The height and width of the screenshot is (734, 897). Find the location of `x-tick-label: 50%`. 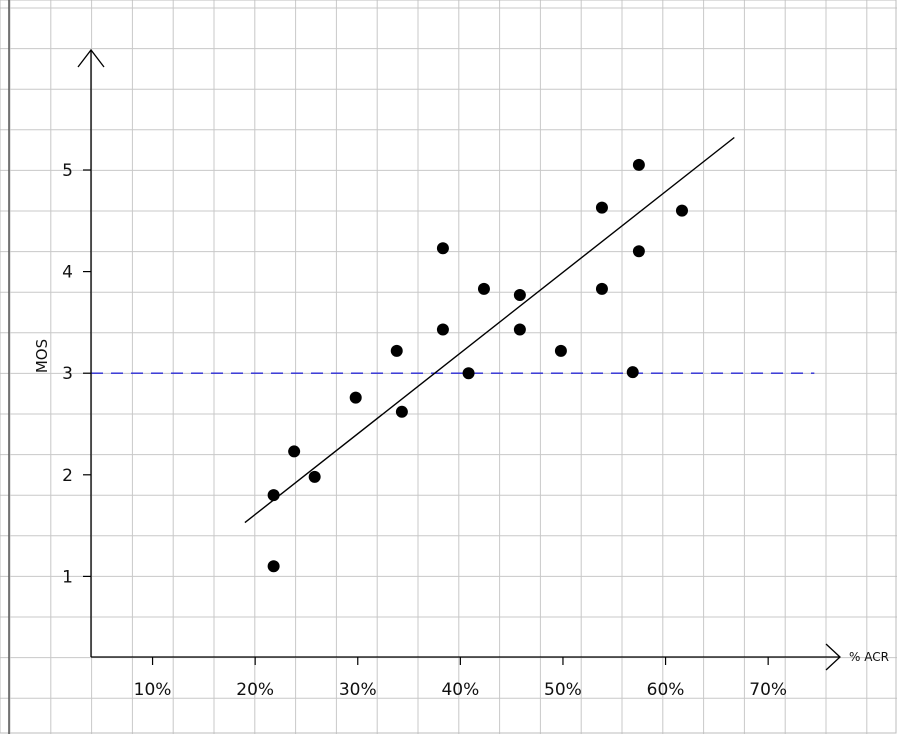

x-tick-label: 50% is located at coordinates (563, 690).